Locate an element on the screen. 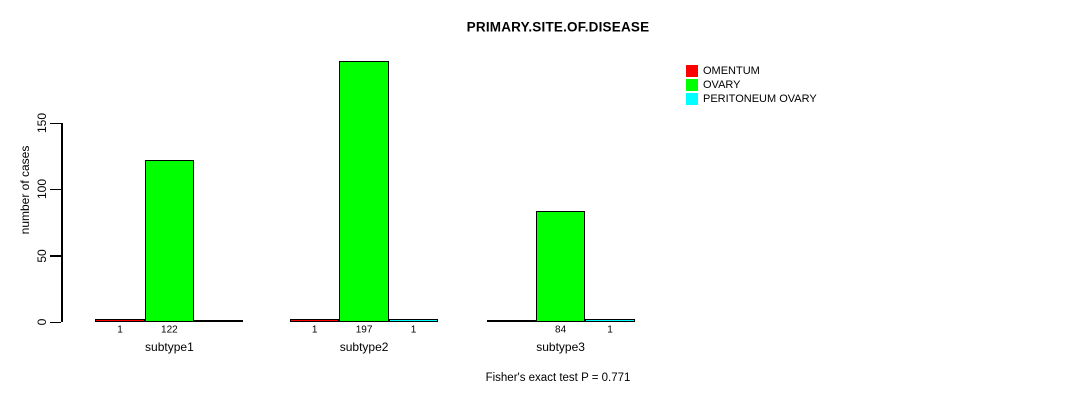  bar-peritoneum-ovary-subtype2 is located at coordinates (413, 320).